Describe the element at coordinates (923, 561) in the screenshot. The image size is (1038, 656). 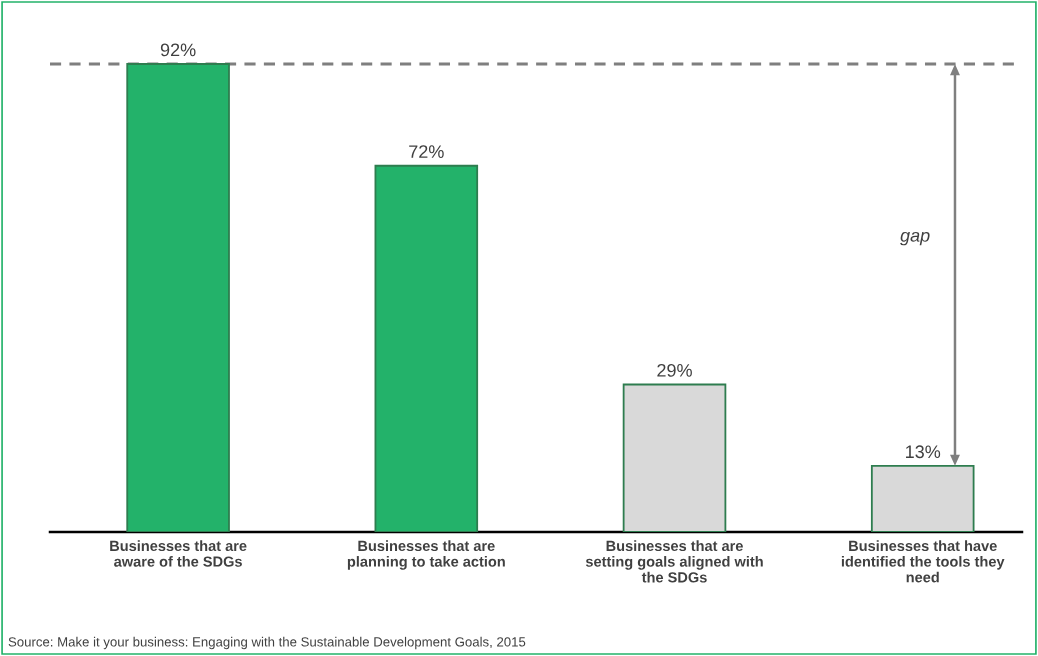
I see `x-tick-label: Businesses that have identified the tools they need` at that location.